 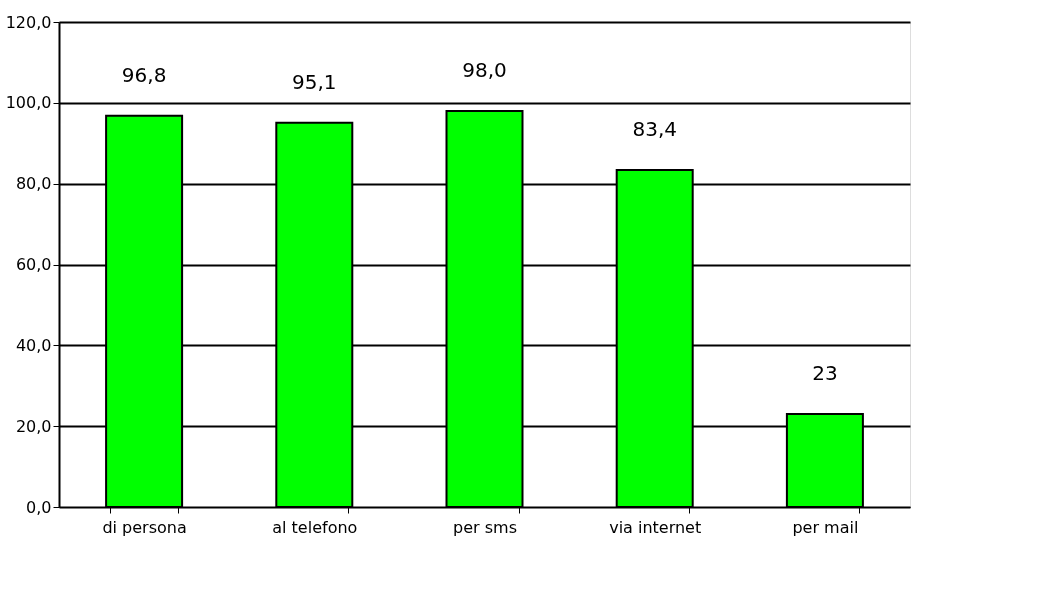 I want to click on data-label: 23, so click(x=825, y=373).